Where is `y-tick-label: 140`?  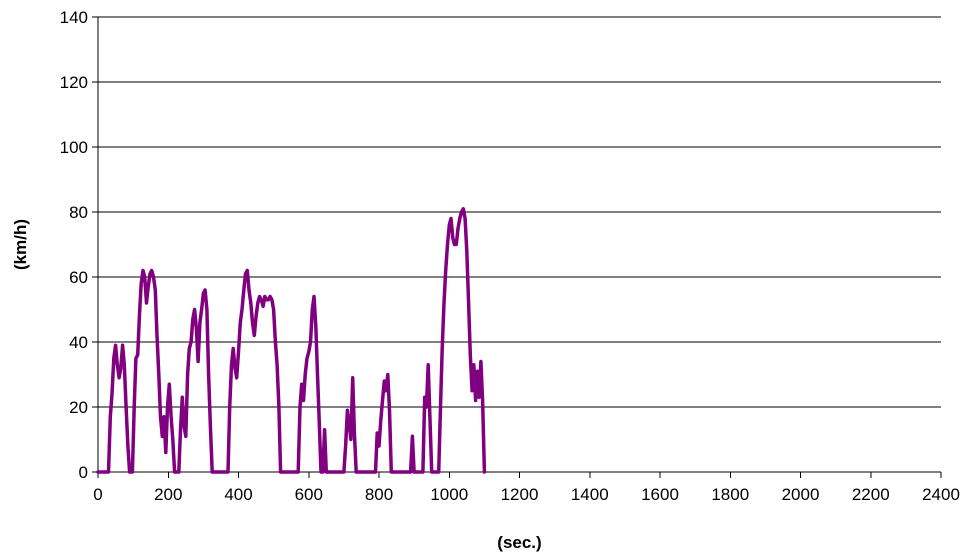 y-tick-label: 140 is located at coordinates (74, 17).